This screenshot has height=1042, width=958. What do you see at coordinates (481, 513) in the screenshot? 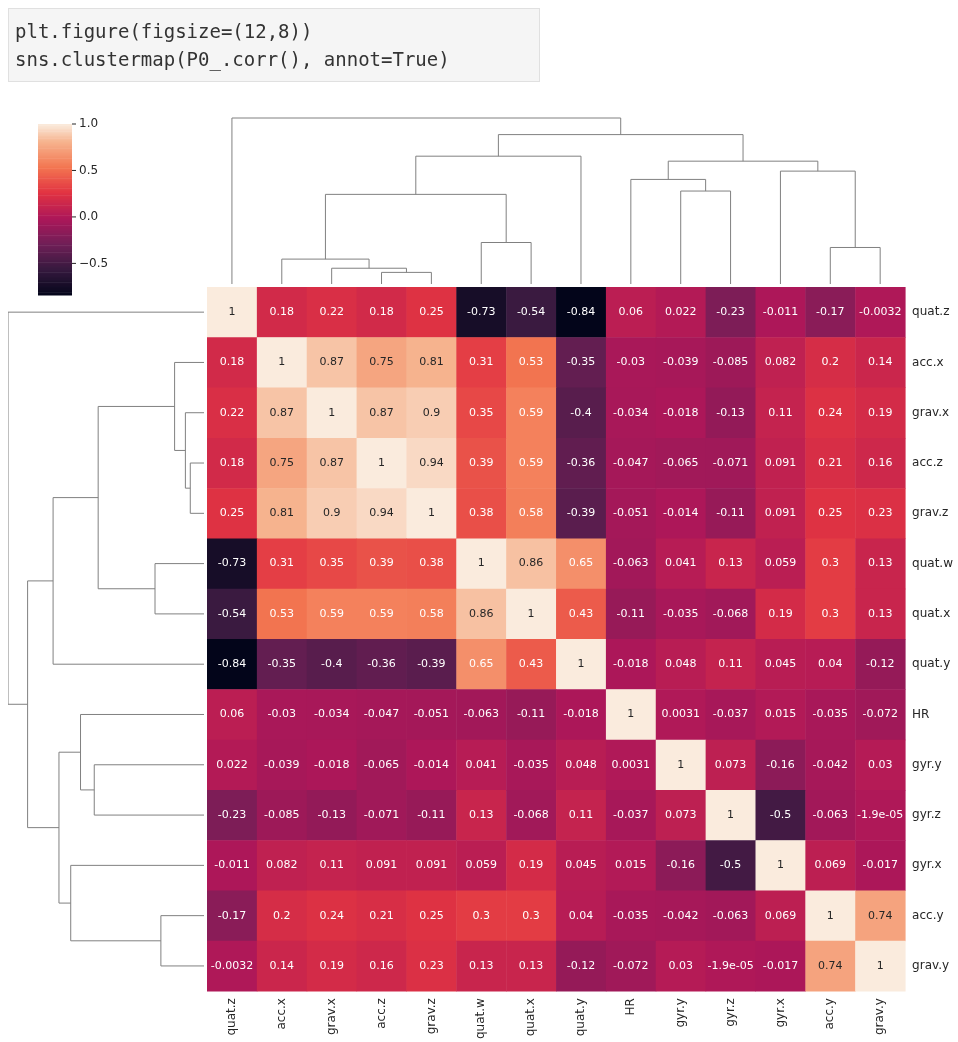
I see `data-label: 0.38` at bounding box center [481, 513].